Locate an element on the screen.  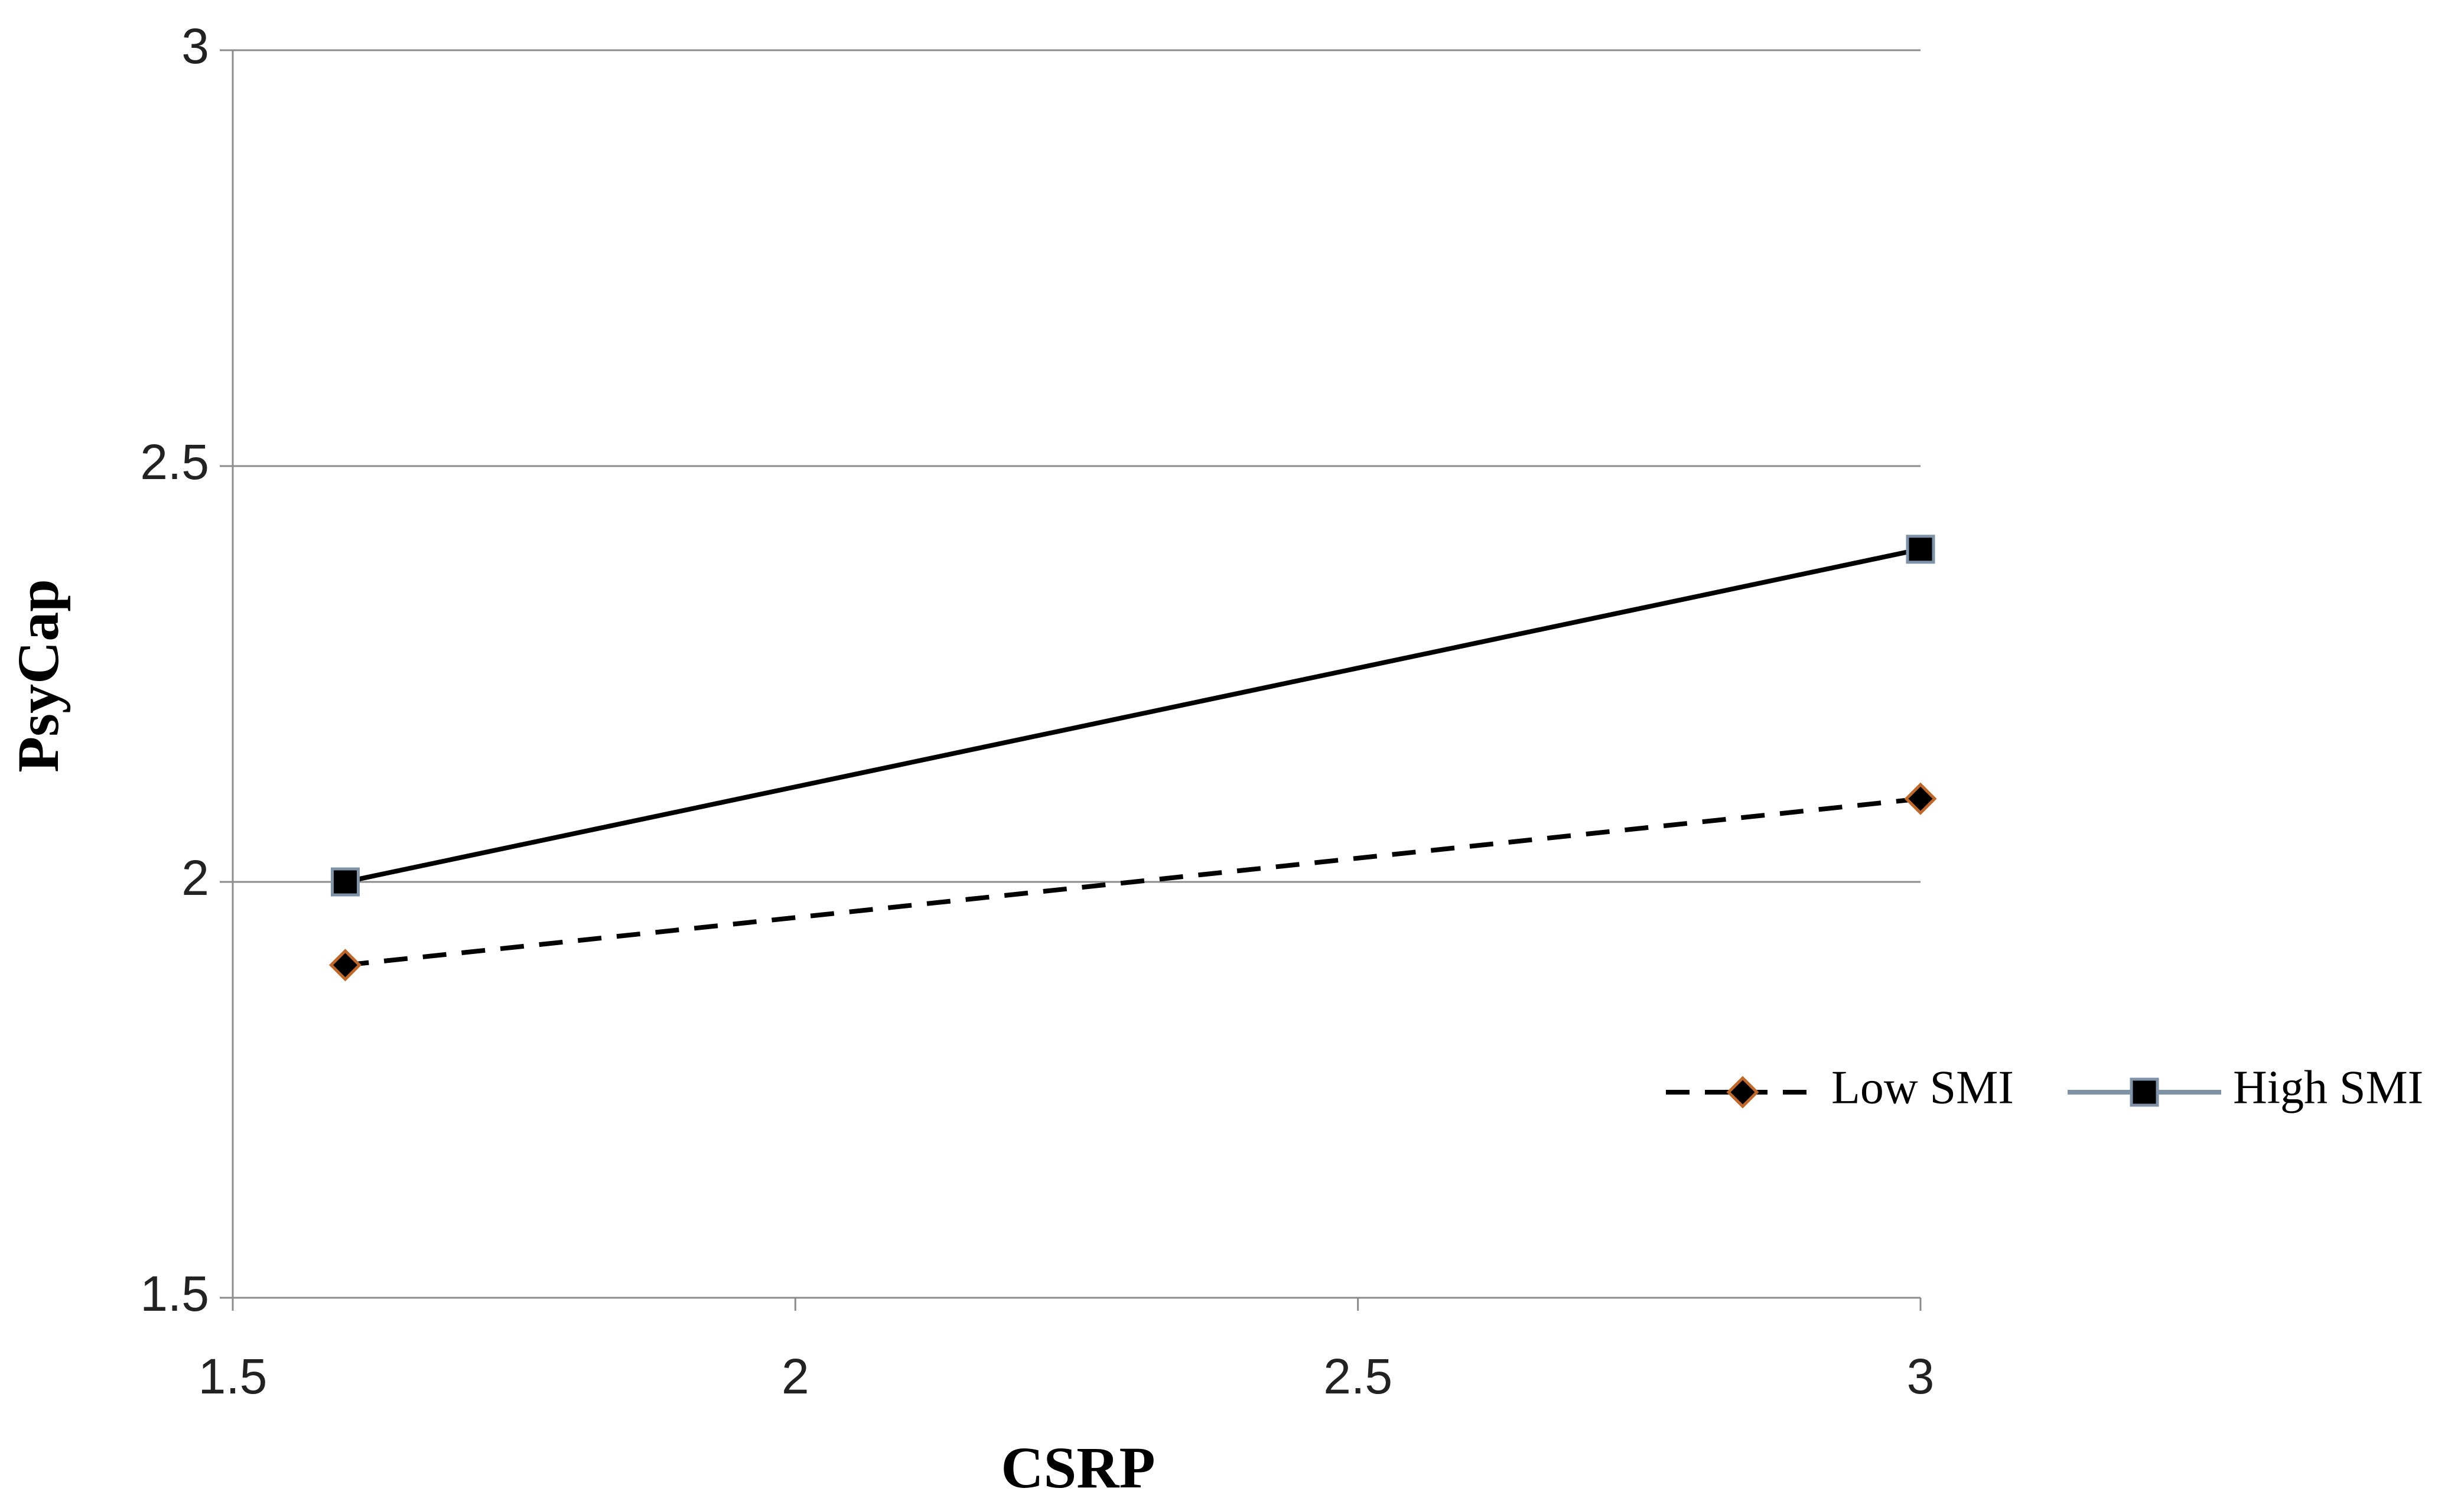
x-tick-label: 2 is located at coordinates (795, 1377).